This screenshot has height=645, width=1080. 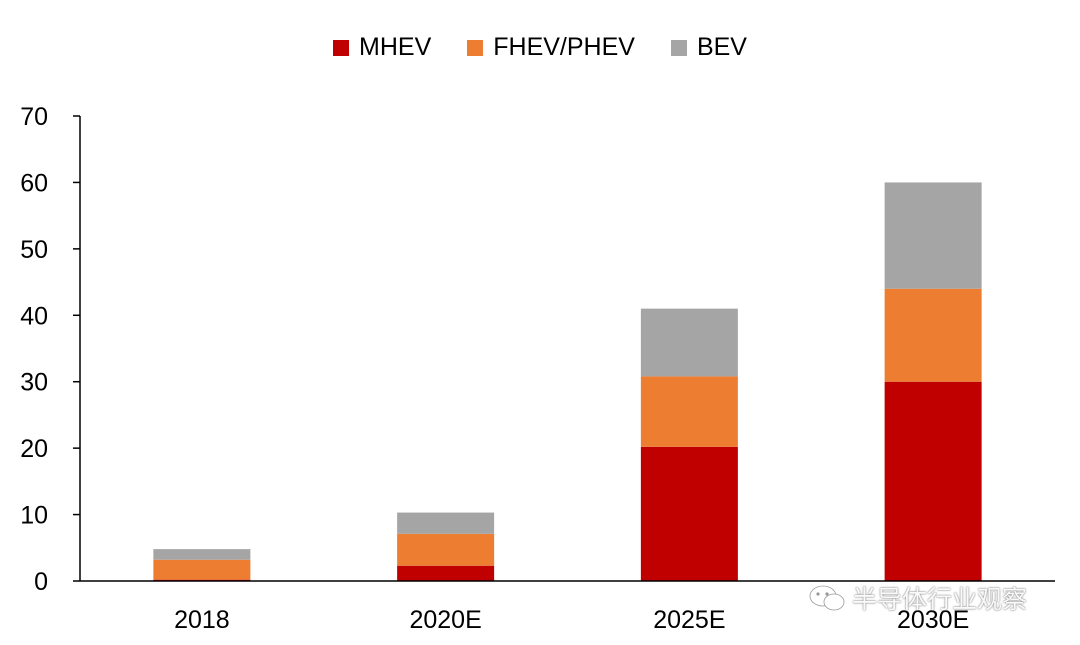 What do you see at coordinates (933, 335) in the screenshot?
I see `bar-fhev-phev-2030e` at bounding box center [933, 335].